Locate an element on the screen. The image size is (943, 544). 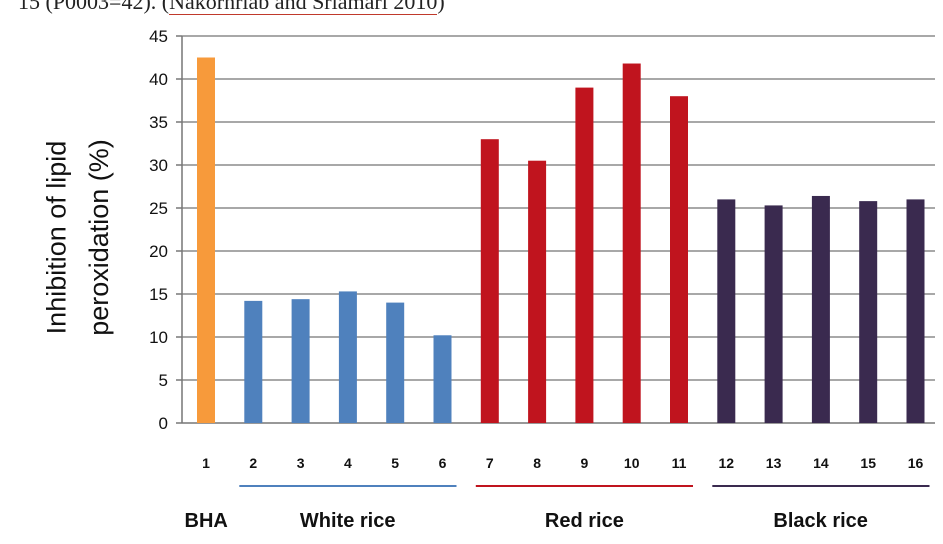
x-tick-label: 11 is located at coordinates (679, 463).